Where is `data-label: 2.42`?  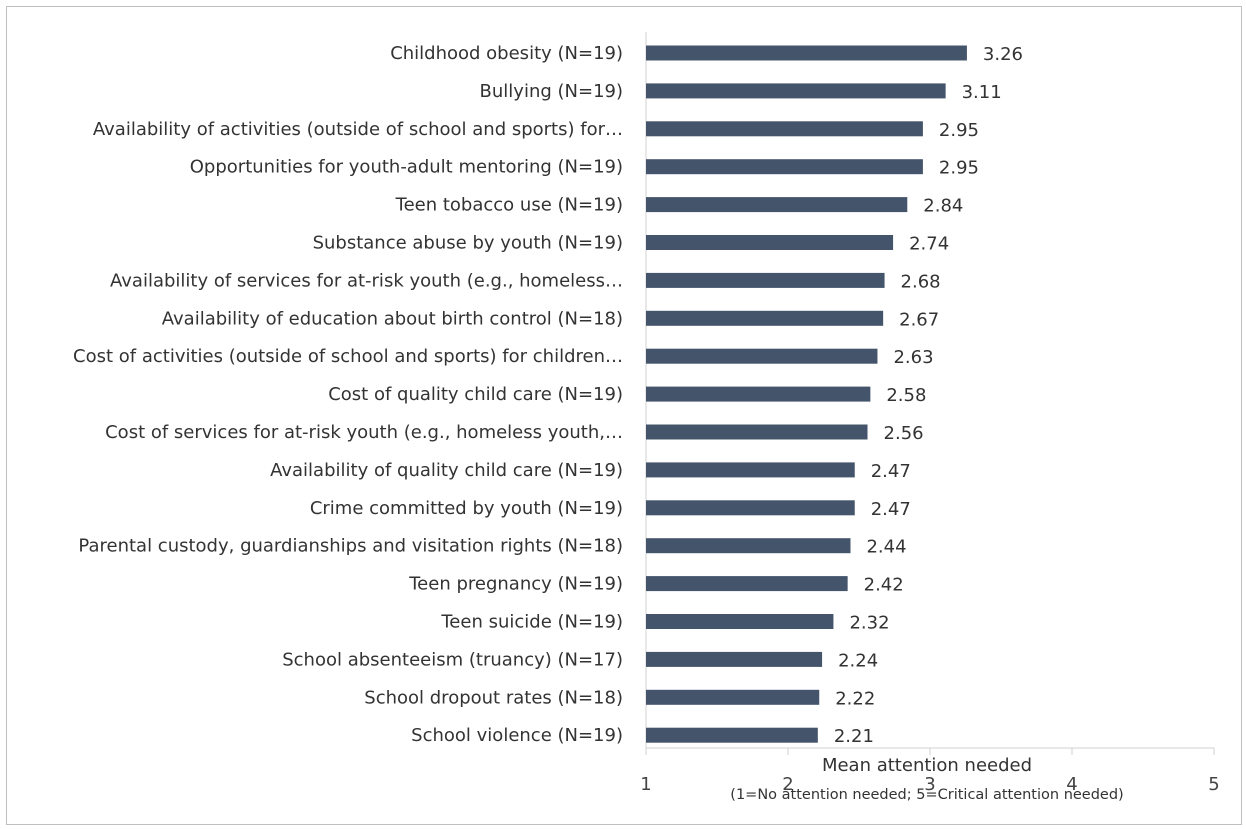
data-label: 2.42 is located at coordinates (884, 585).